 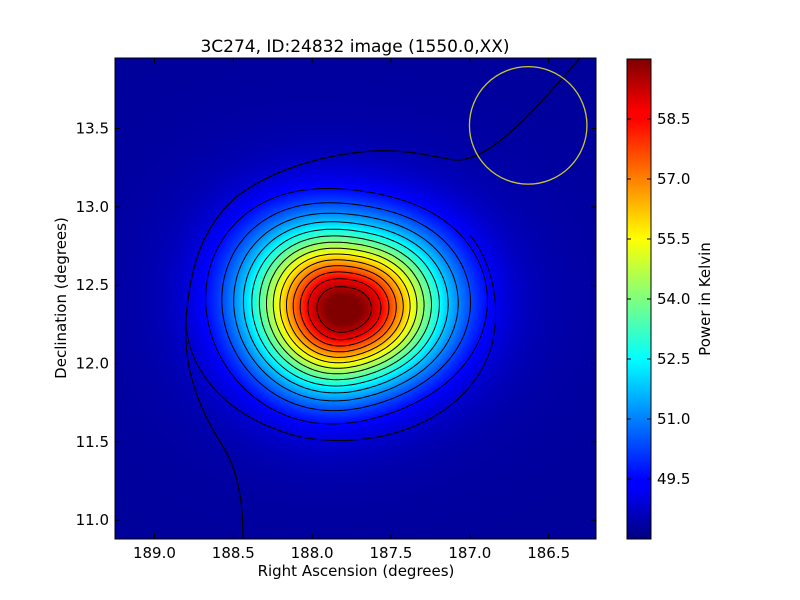 What do you see at coordinates (469, 553) in the screenshot?
I see `x-tick-label: 187.0` at bounding box center [469, 553].